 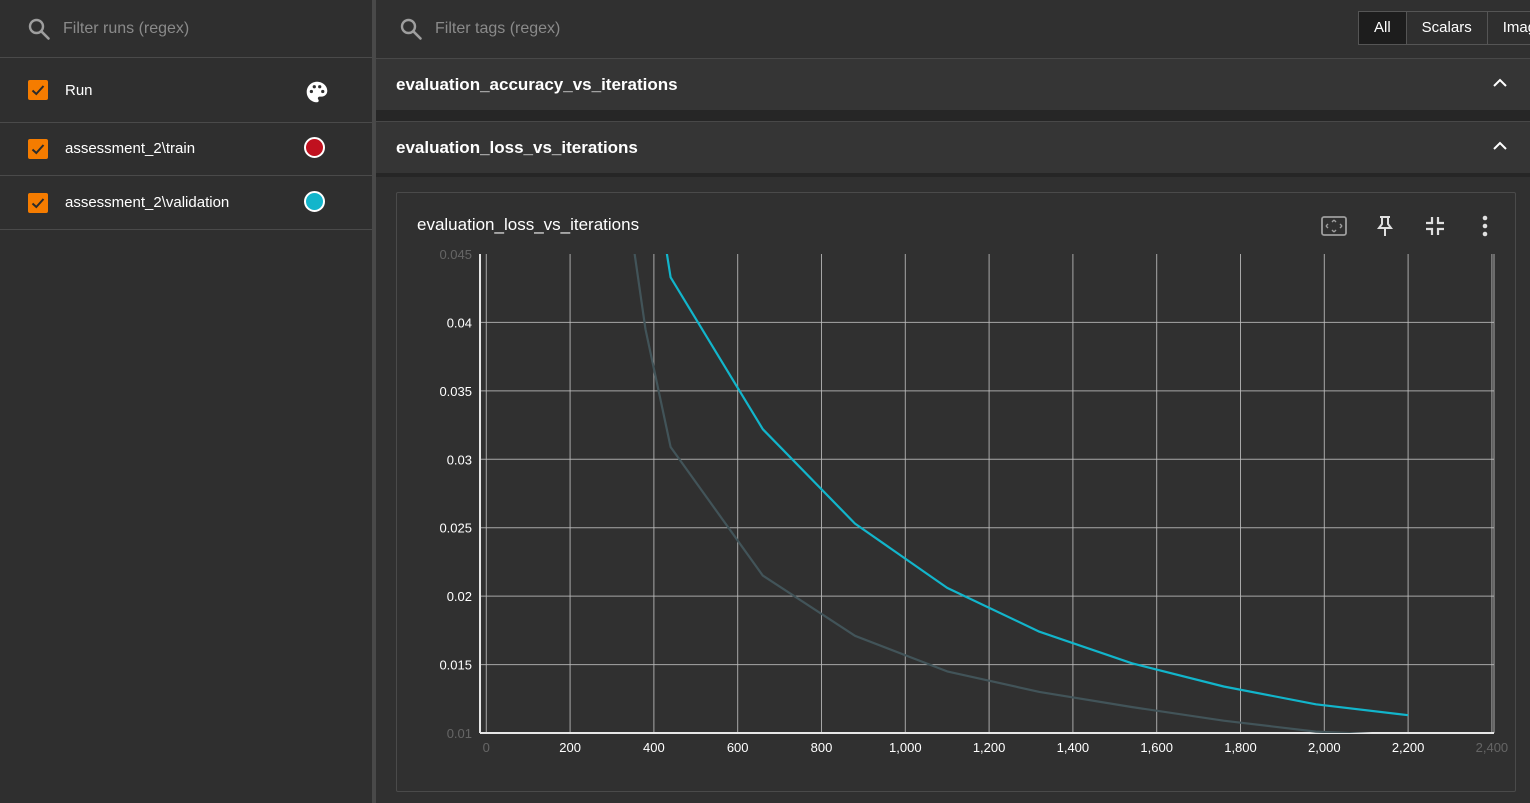 What do you see at coordinates (459, 322) in the screenshot?
I see `y-tick-label: 0.04` at bounding box center [459, 322].